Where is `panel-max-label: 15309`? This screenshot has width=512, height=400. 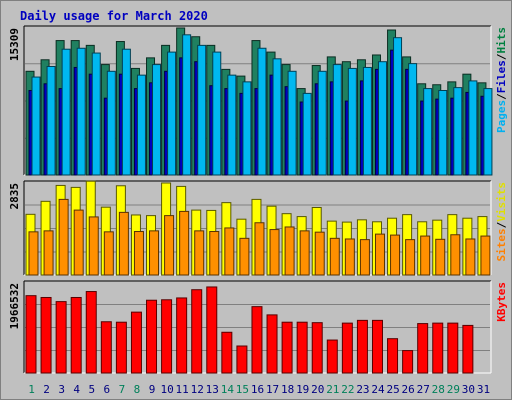
panel-max-label: 15309 is located at coordinates (14, 44).